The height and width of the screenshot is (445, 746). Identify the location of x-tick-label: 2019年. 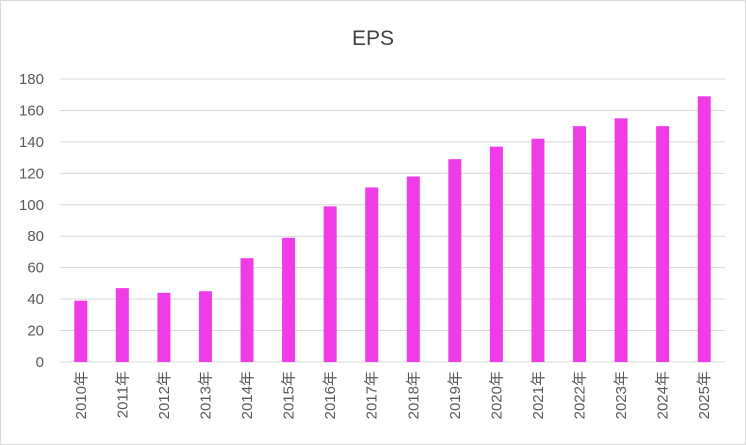
(455, 395).